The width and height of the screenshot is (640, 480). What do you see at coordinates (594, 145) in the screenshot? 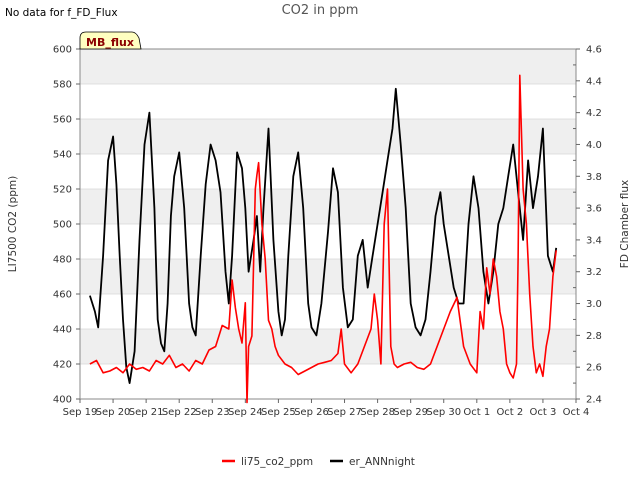
I see `y2-tick-label: 4.0` at bounding box center [594, 145].